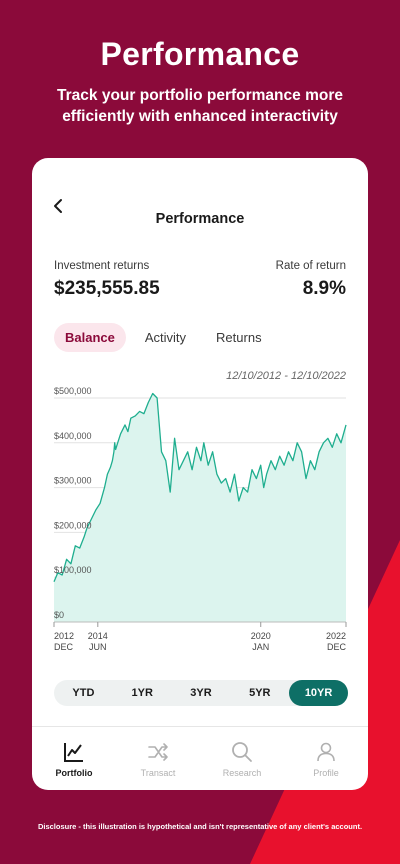 The image size is (400, 864). Describe the element at coordinates (326, 773) in the screenshot. I see `nav-profile-label: Profile` at that location.